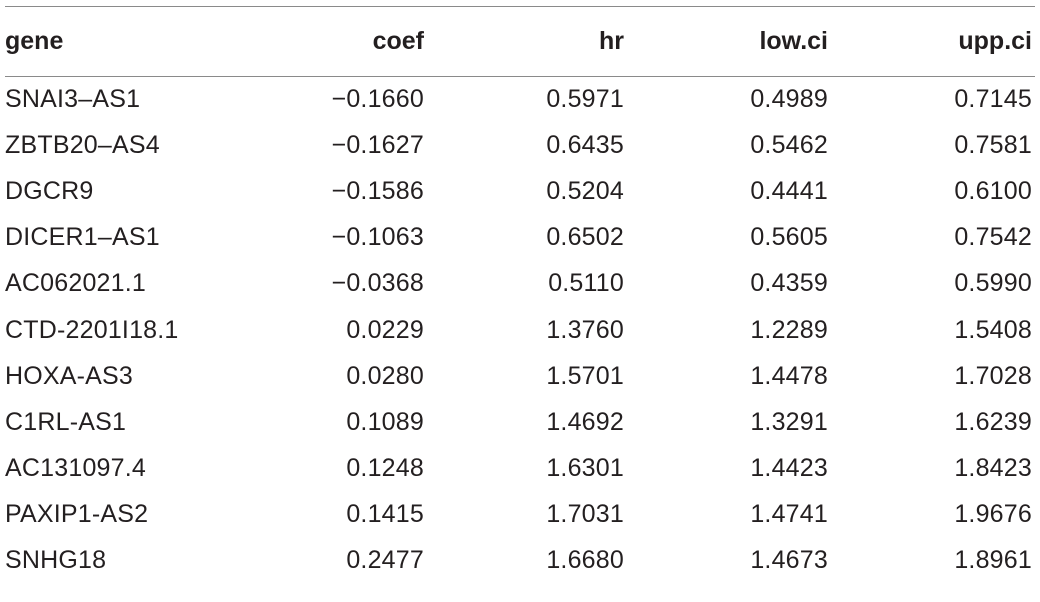  What do you see at coordinates (377, 144) in the screenshot?
I see `cell-coef: −0.1627` at bounding box center [377, 144].